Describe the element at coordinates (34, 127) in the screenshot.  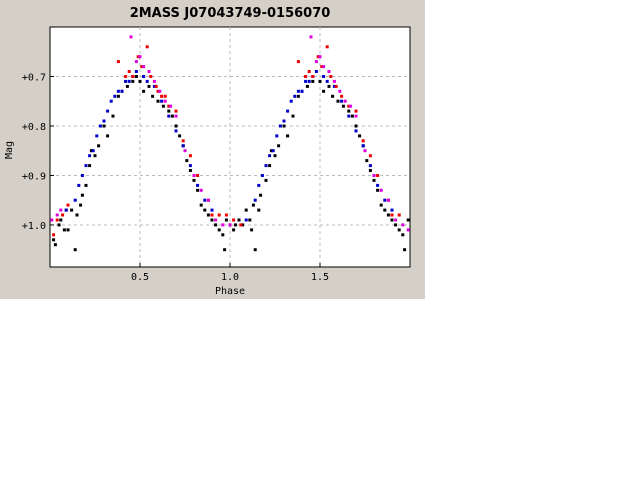
I see `y-tick-label: +0.8` at that location.